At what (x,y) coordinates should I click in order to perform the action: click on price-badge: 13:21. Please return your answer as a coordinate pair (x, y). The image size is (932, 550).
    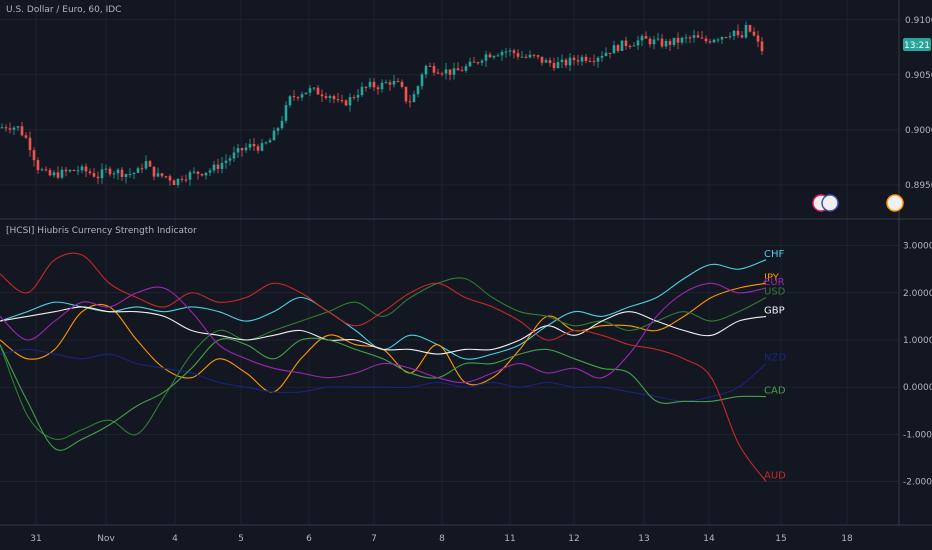
    Looking at the image, I should click on (917, 44).